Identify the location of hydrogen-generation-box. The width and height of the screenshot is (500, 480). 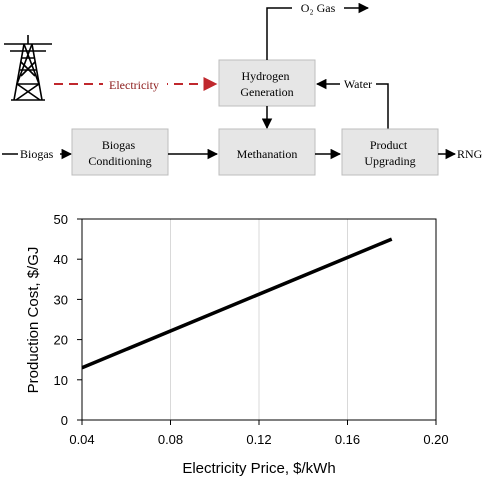
(267, 83).